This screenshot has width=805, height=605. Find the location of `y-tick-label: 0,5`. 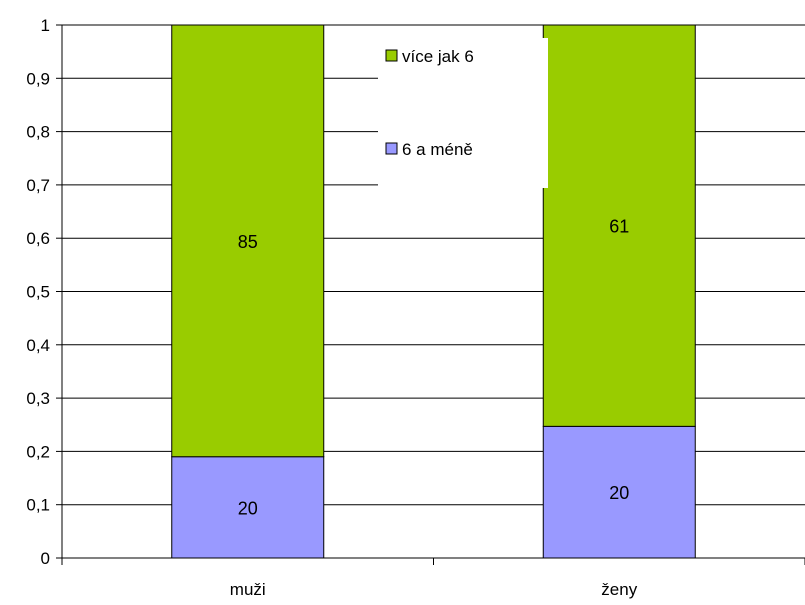

y-tick-label: 0,5 is located at coordinates (38, 292).